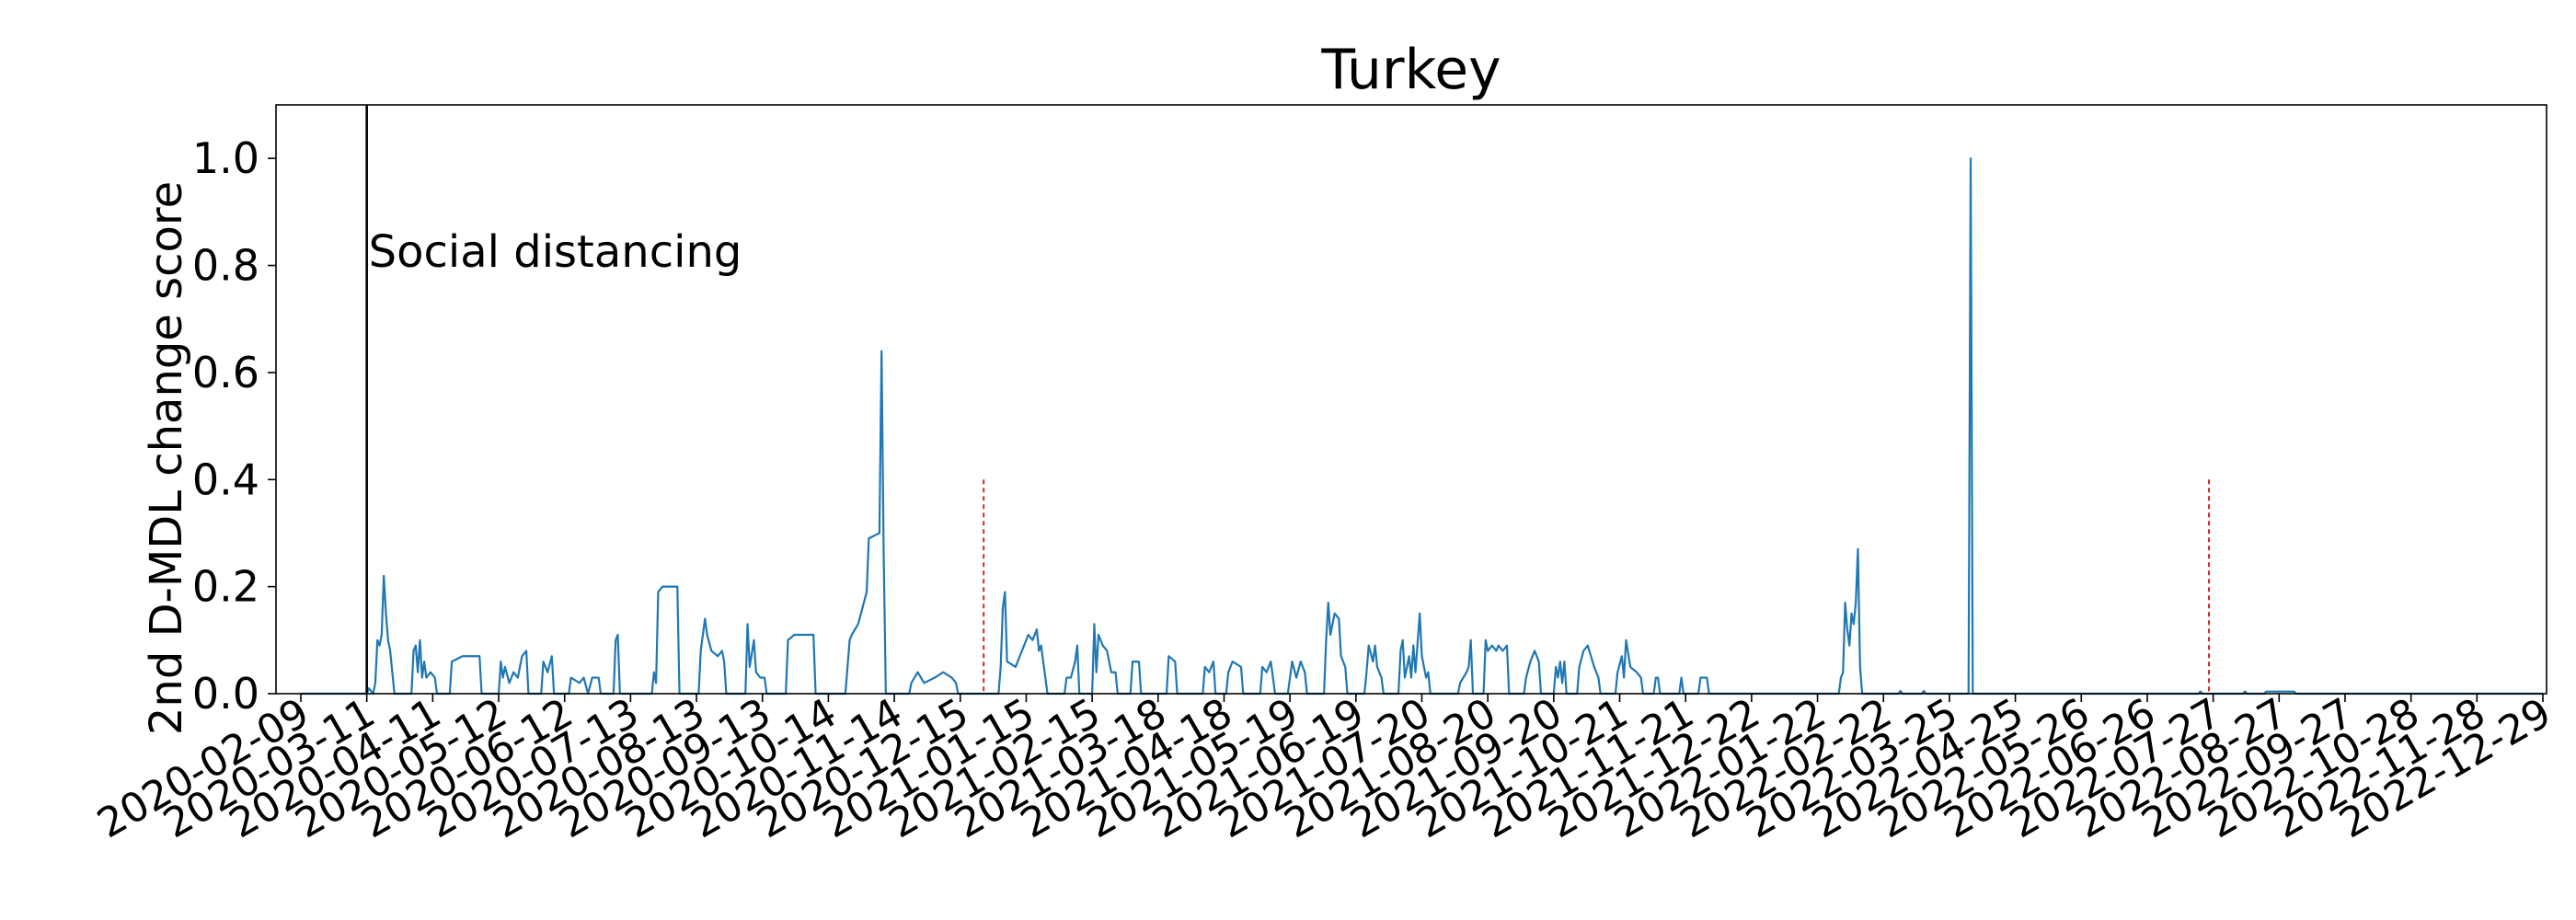  I want to click on y-axis-label: 2nd D-MDL change score, so click(166, 458).